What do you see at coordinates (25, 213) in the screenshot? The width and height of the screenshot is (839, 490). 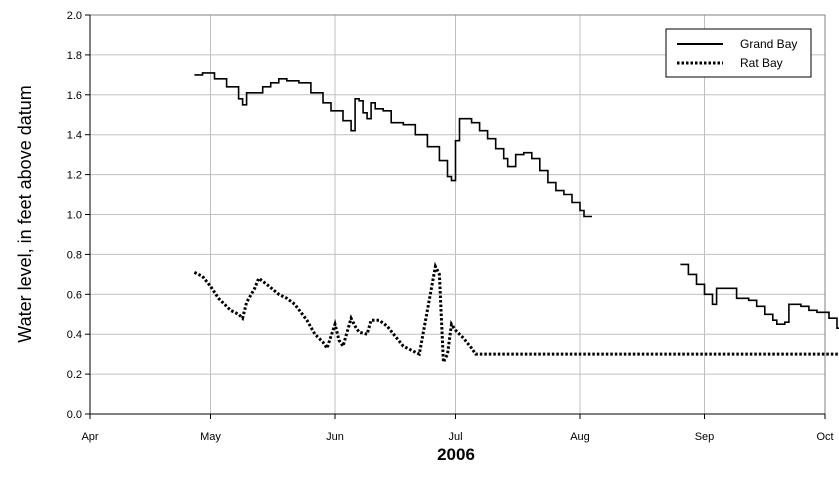 I see `y-axis-title: Water level, in feet above datum` at bounding box center [25, 213].